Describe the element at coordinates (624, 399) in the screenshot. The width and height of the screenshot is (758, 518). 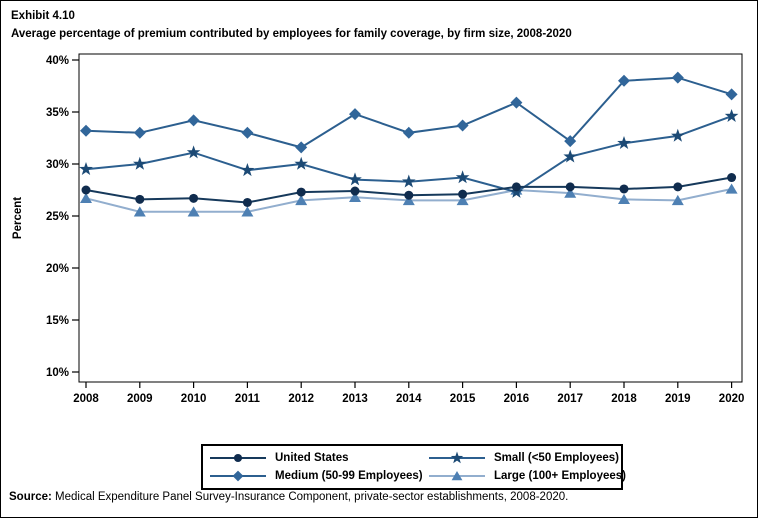
I see `x-tick-label: 2018` at that location.